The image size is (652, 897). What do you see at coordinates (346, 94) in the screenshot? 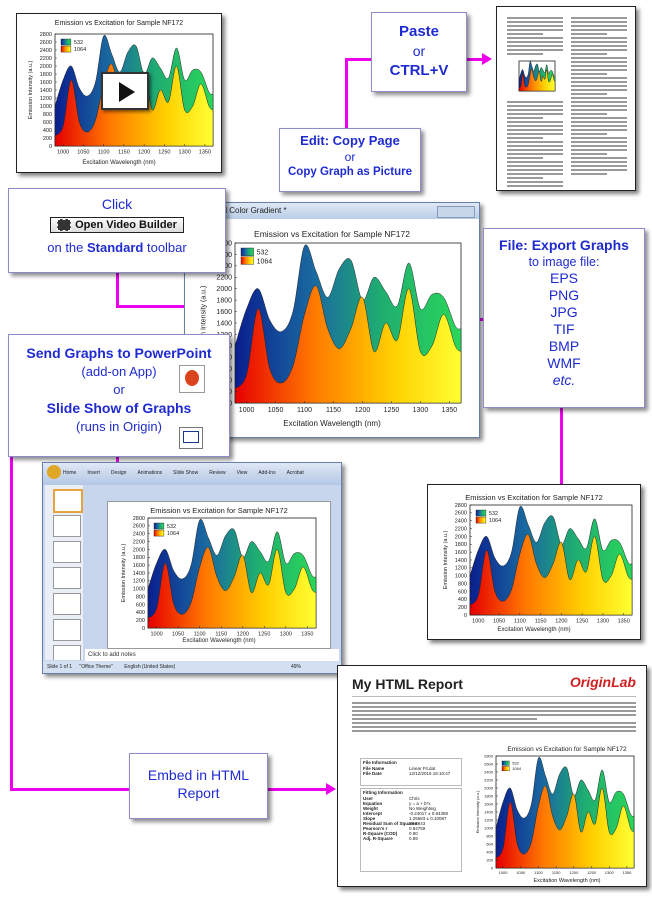
I see `connector-copy-up` at bounding box center [346, 94].